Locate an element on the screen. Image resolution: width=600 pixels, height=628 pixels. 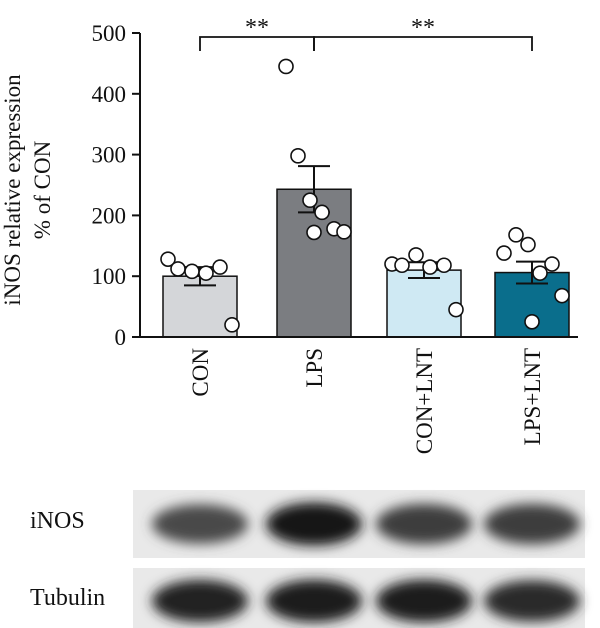
blot-tubulin is located at coordinates (359, 598).